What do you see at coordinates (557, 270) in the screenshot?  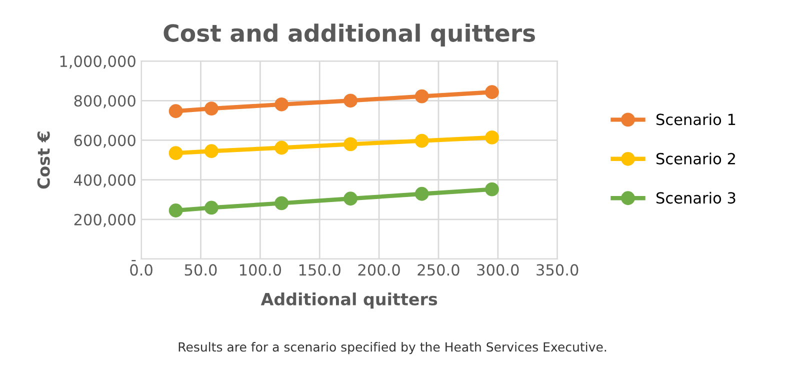 I see `x-tick-label: 350.0` at bounding box center [557, 270].